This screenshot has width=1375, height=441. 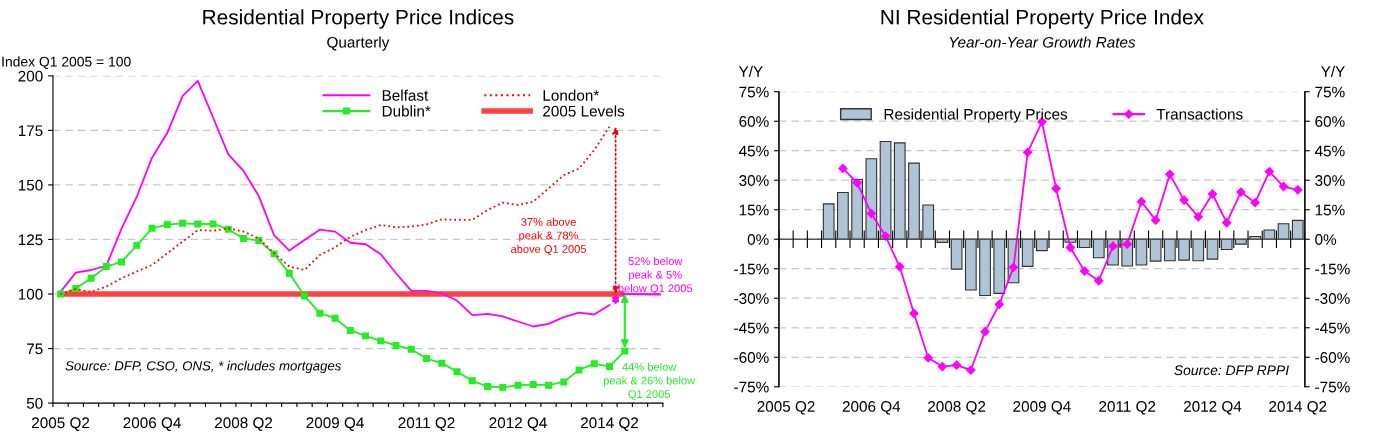 What do you see at coordinates (405, 95) in the screenshot?
I see `legend-label: Belfast` at bounding box center [405, 95].